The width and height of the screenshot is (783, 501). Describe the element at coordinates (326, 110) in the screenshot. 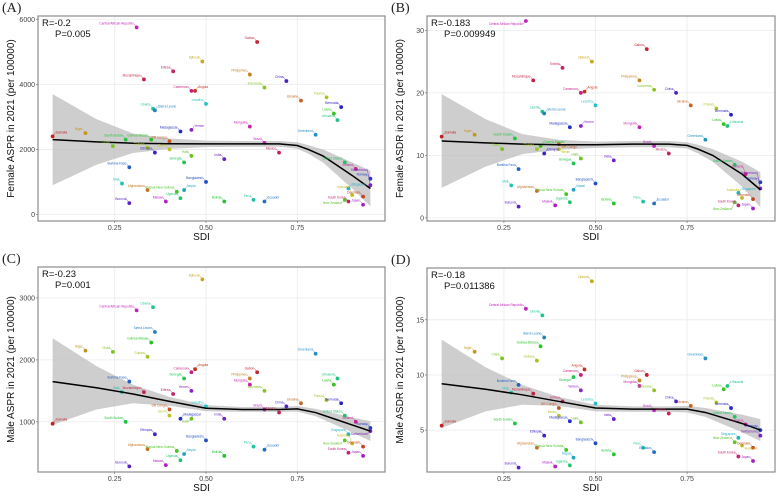

I see `point-label: Latvia` at that location.